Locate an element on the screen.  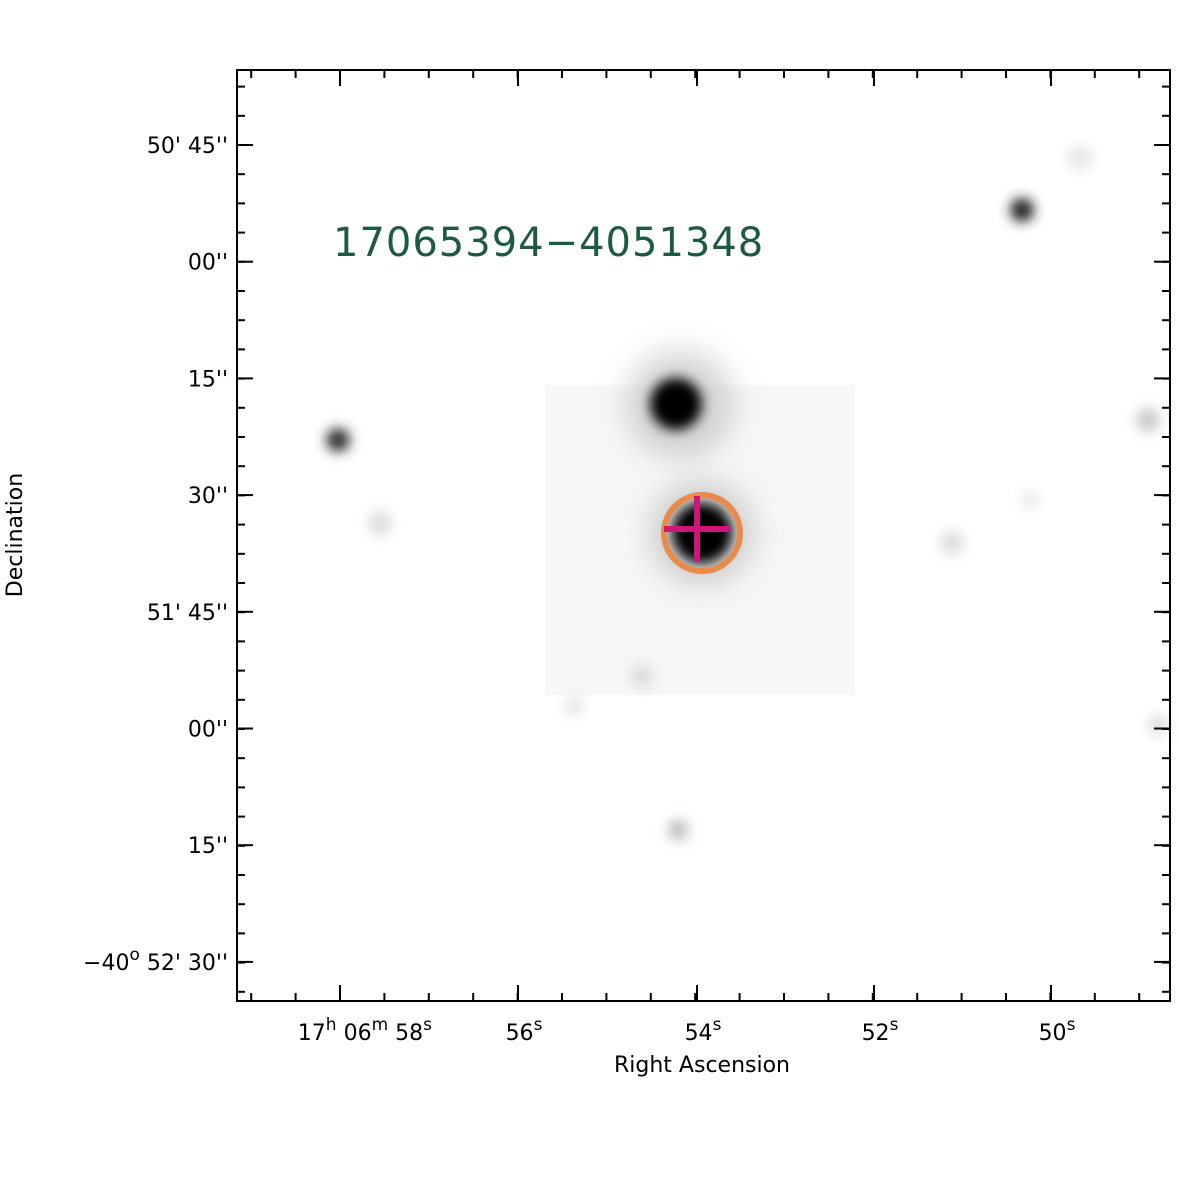
x-tick-label-part: 52 is located at coordinates (876, 1033).